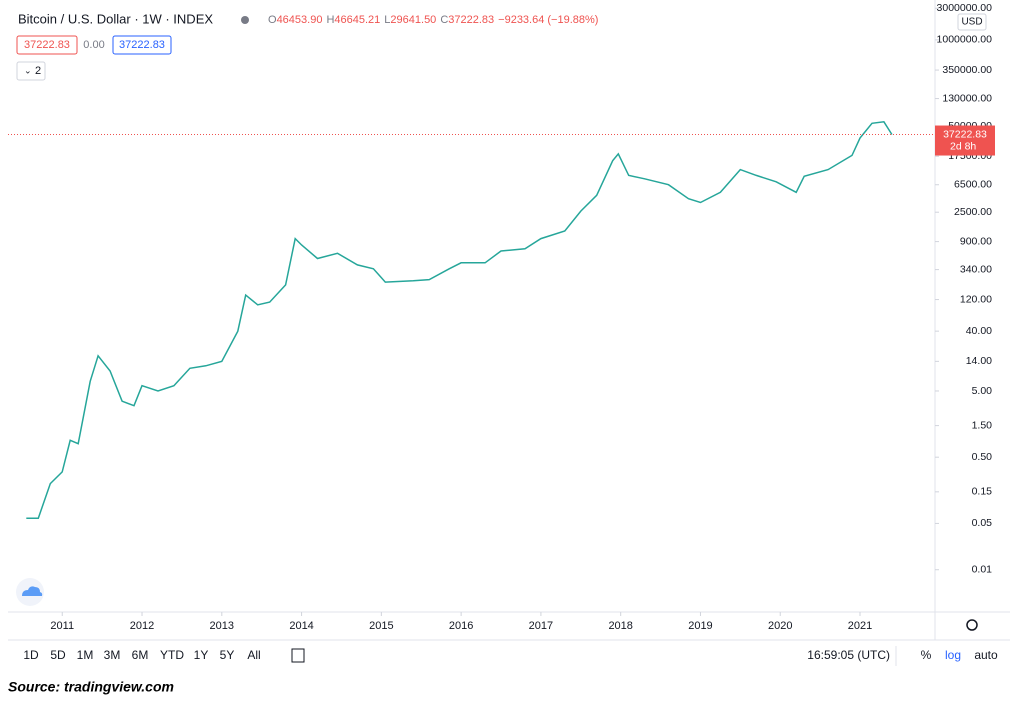 The image size is (1024, 718). I want to click on settings-icon, so click(972, 625).